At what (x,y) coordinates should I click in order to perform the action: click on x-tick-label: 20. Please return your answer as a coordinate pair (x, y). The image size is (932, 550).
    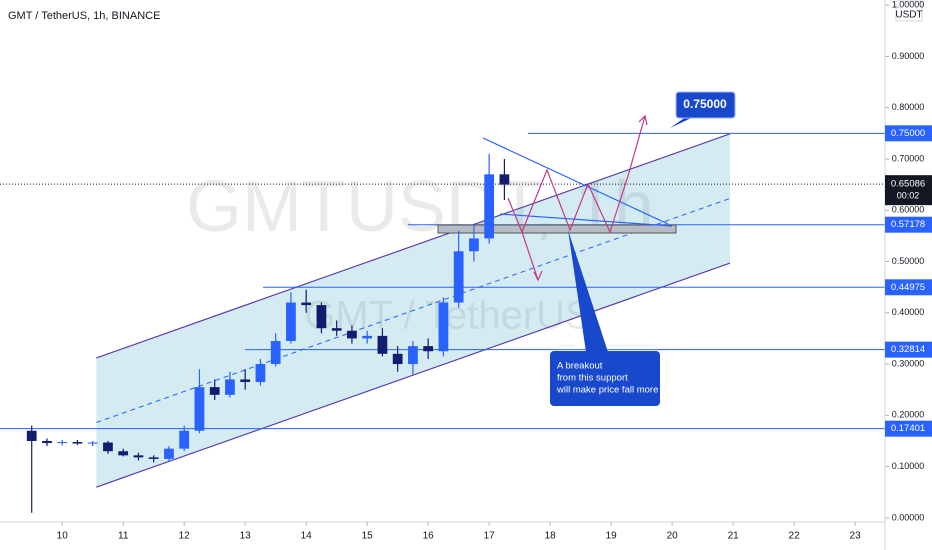
    Looking at the image, I should click on (673, 536).